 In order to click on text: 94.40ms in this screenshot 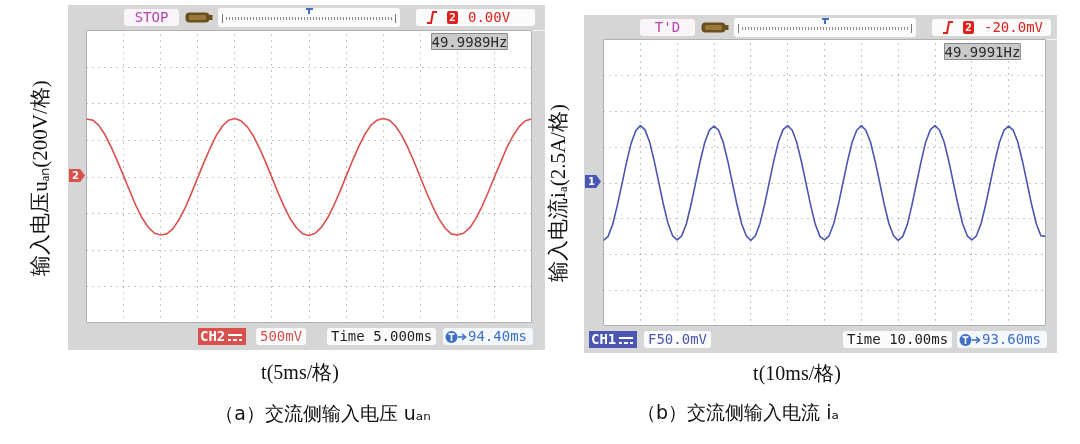, I will do `click(488, 336)`.